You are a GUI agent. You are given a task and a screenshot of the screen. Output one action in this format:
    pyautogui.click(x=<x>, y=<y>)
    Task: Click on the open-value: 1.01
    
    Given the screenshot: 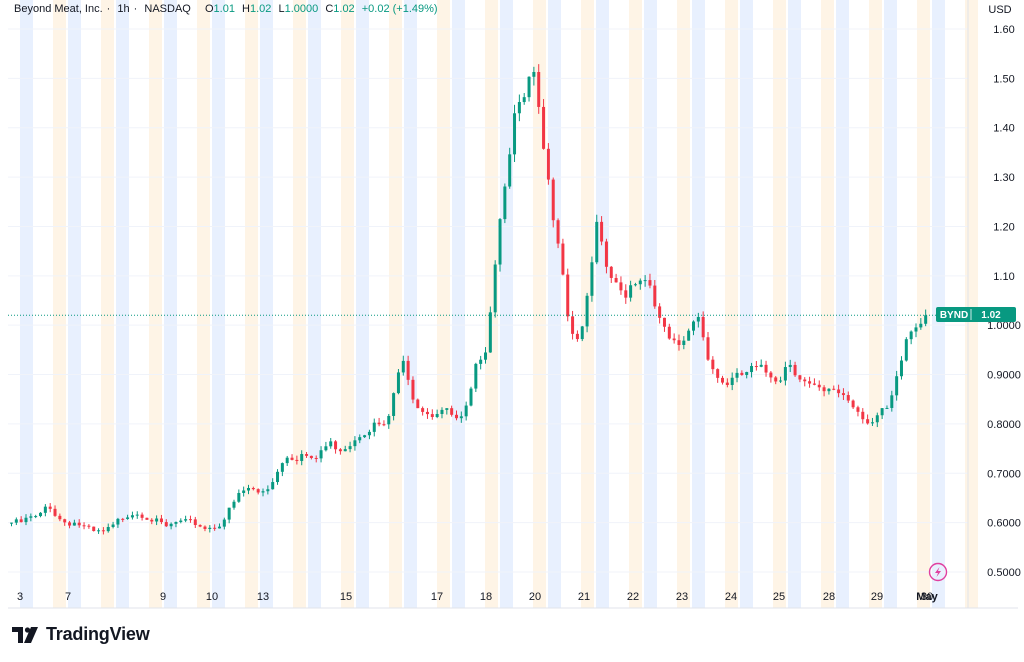 What is the action you would take?
    pyautogui.click(x=224, y=9)
    